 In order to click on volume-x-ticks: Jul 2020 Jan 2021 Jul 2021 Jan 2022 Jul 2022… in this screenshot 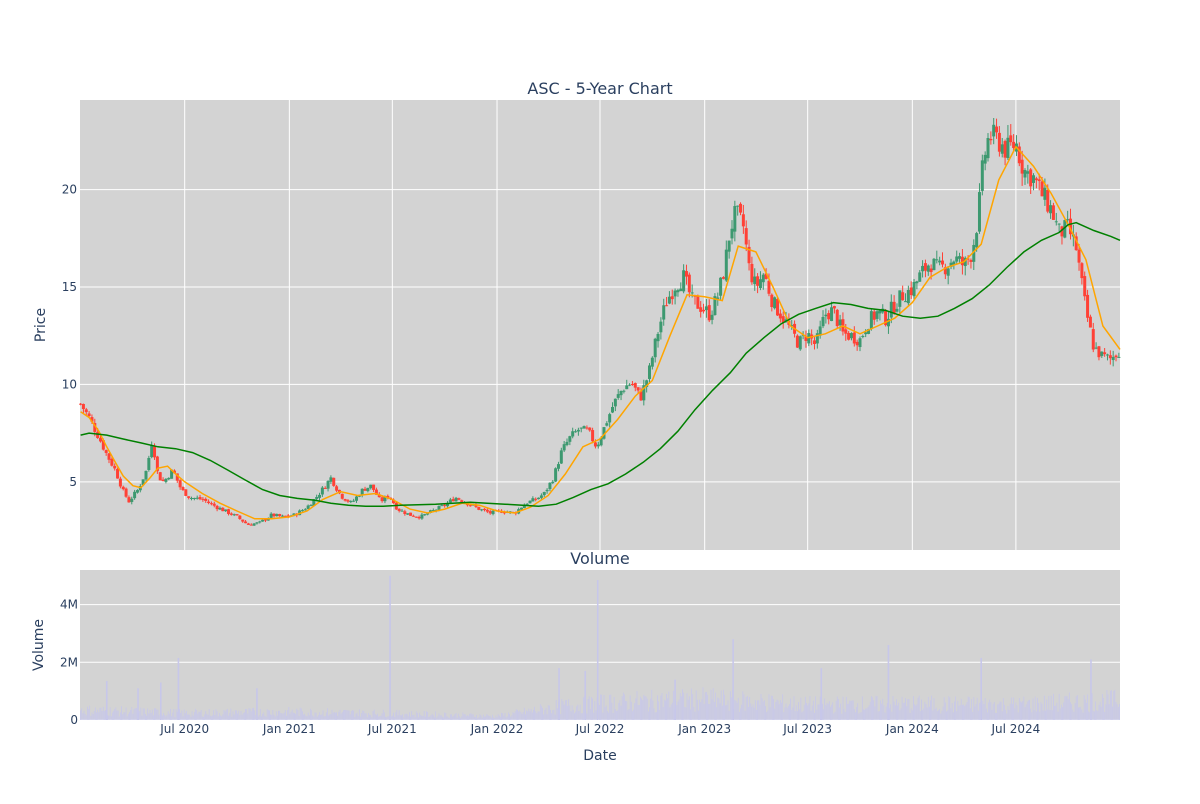, I will do `click(599, 729)`.